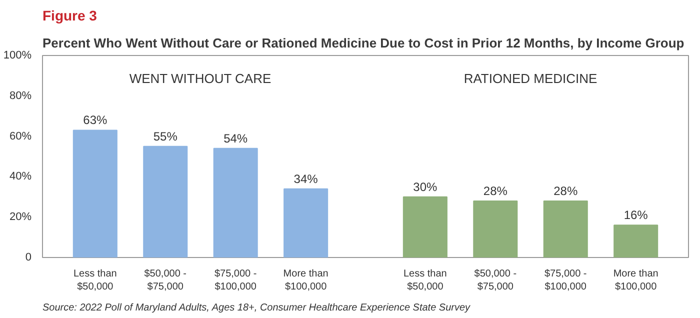 The width and height of the screenshot is (700, 318). Describe the element at coordinates (306, 179) in the screenshot. I see `data-label: 34%` at that location.